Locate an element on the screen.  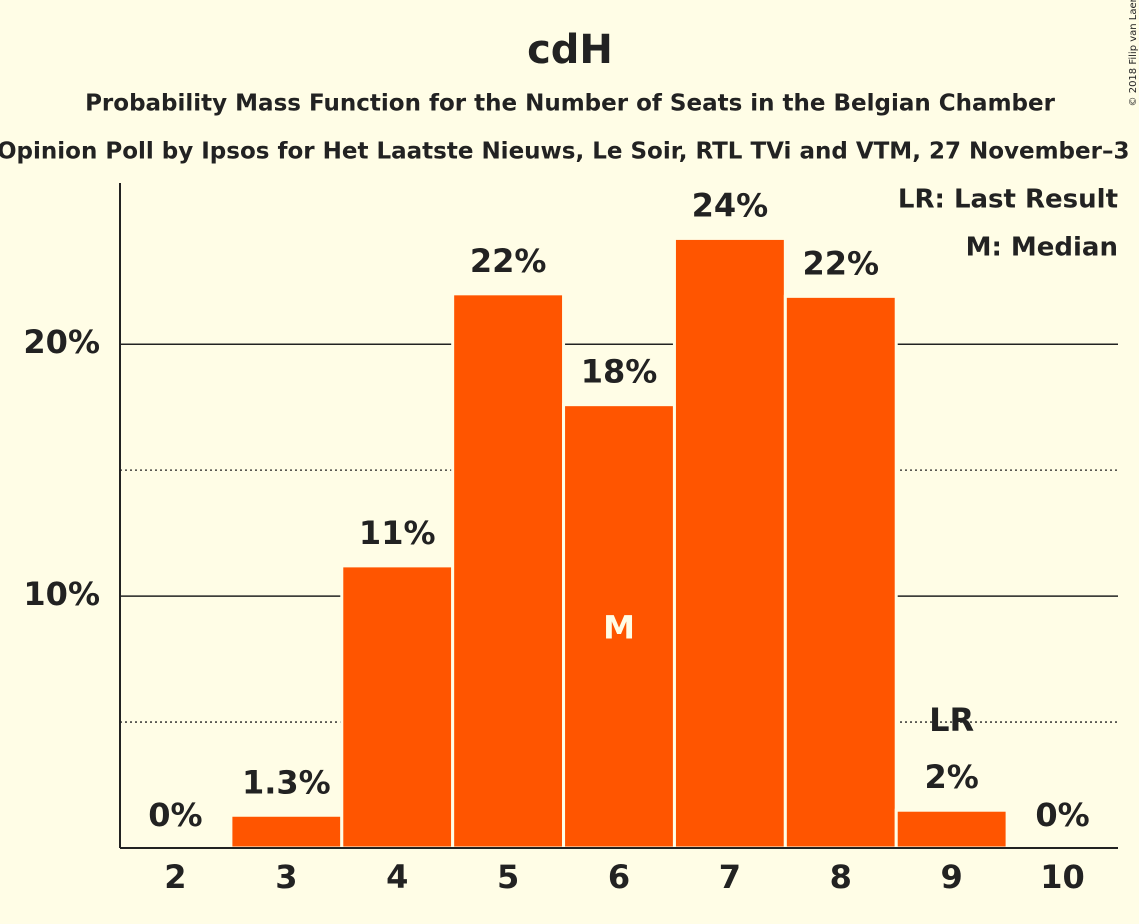
legend-entry: M: Median is located at coordinates (1042, 248).